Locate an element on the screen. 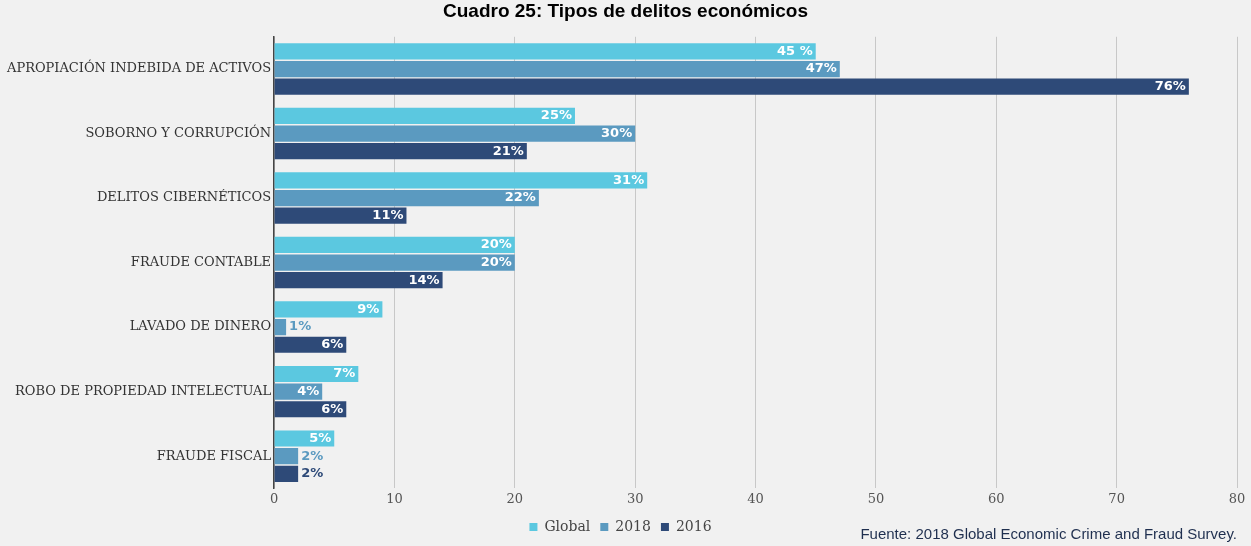  source-note: Fuente: 2018 Global Economic Crime and Fraud Survey. is located at coordinates (1048, 533).